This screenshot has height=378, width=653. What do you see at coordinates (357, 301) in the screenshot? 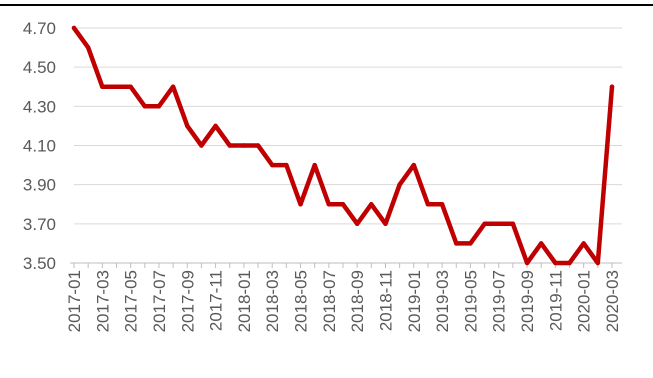
I see `x-tick-label: 2018-09` at bounding box center [357, 301].